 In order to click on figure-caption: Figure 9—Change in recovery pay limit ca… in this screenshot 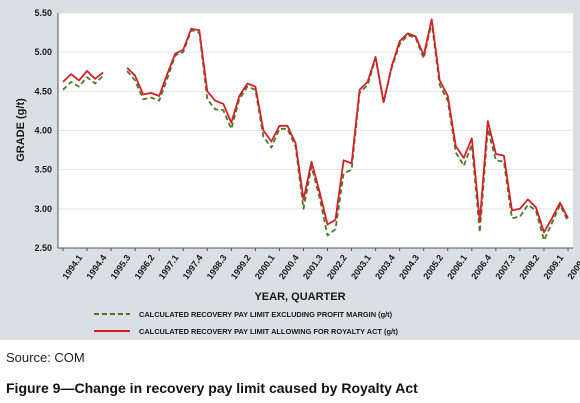, I will do `click(212, 388)`.